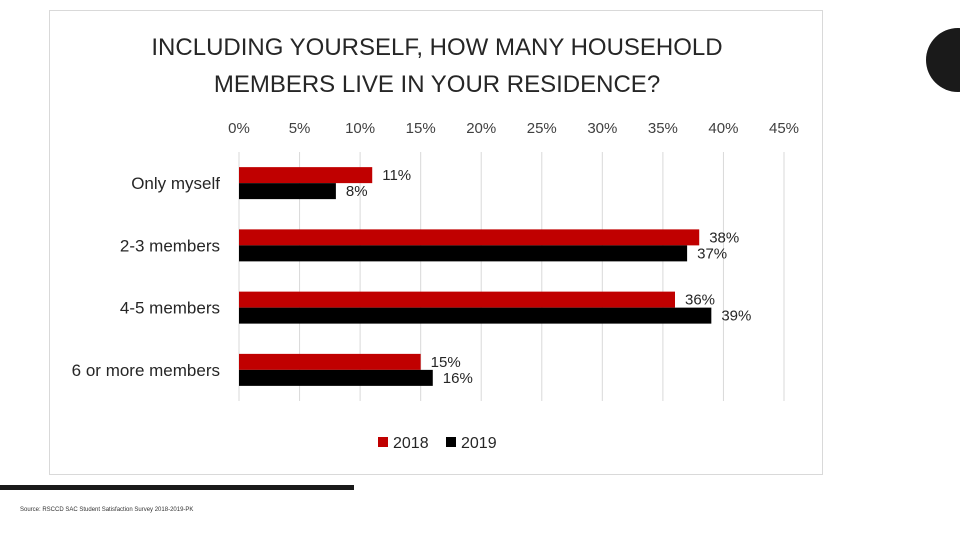 The image size is (960, 540). I want to click on chart-title-line: INCLUDING YOURSELF, HOW MANY HOUSEHOLD, so click(436, 47).